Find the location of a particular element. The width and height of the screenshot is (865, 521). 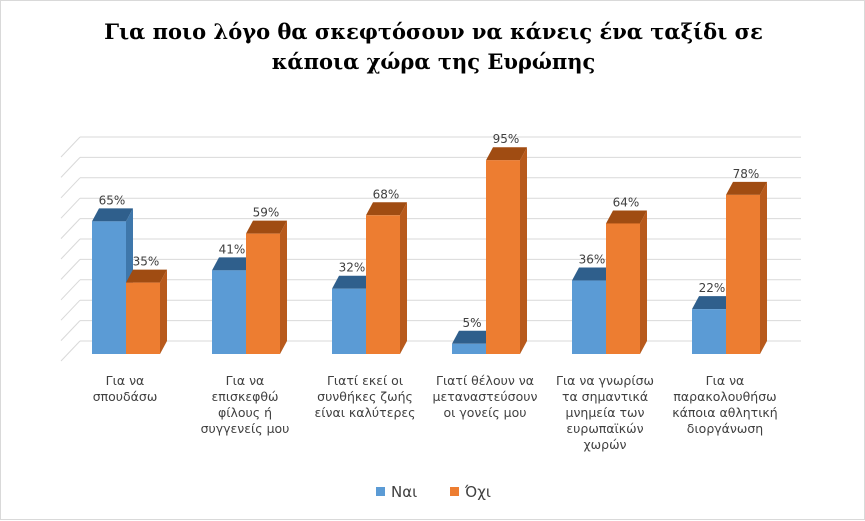

legend-item-no: Όχι is located at coordinates (470, 492).